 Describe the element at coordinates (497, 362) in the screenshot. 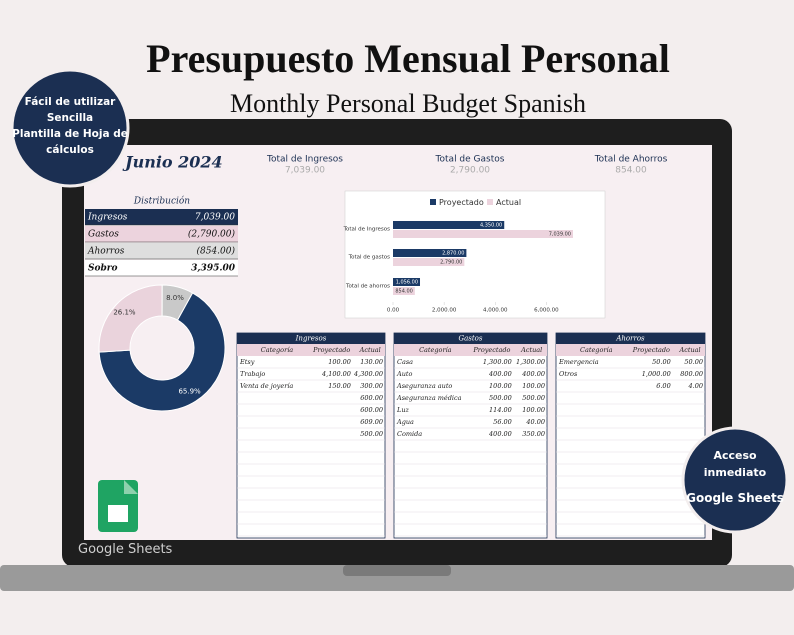

I see `cell-projected: 1,300.00` at that location.